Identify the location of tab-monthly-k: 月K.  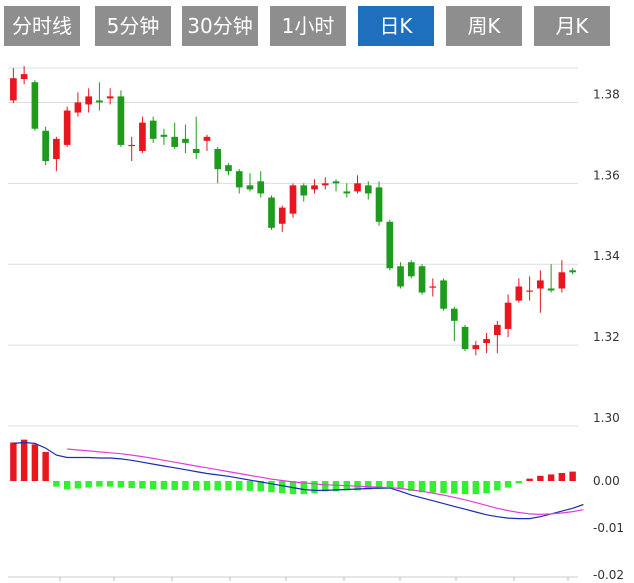
(572, 26).